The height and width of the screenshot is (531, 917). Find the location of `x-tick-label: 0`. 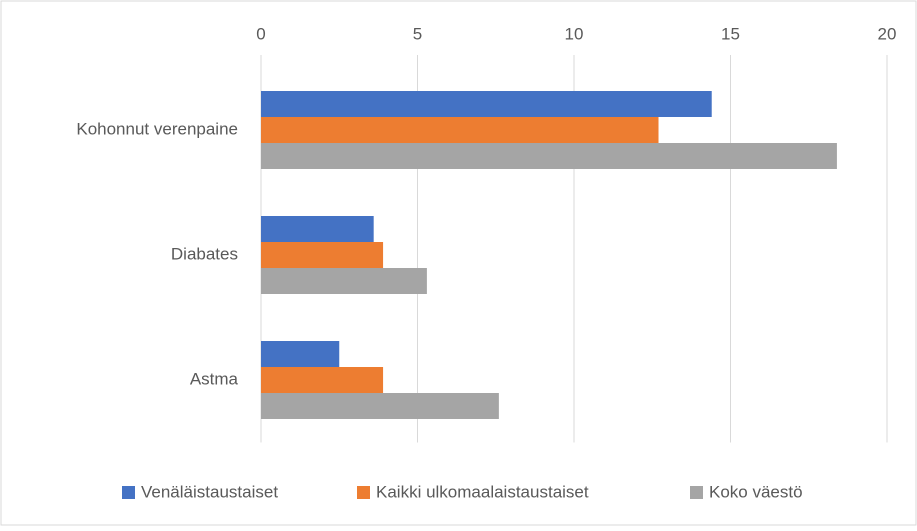

x-tick-label: 0 is located at coordinates (260, 33).